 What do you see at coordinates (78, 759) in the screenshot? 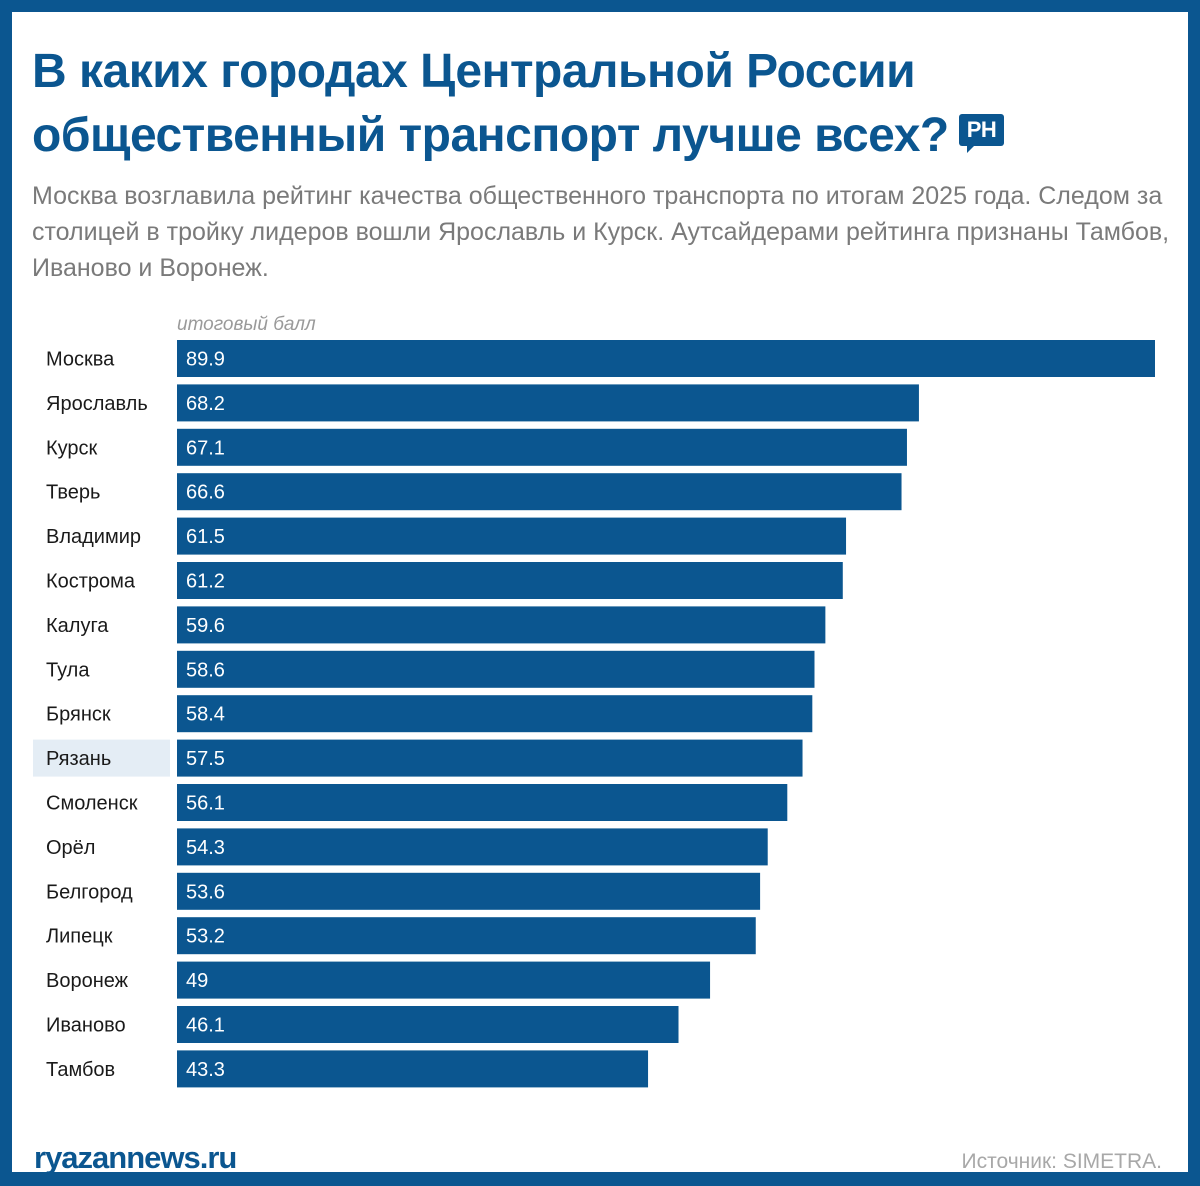
I see `category-label: Рязань` at bounding box center [78, 759].